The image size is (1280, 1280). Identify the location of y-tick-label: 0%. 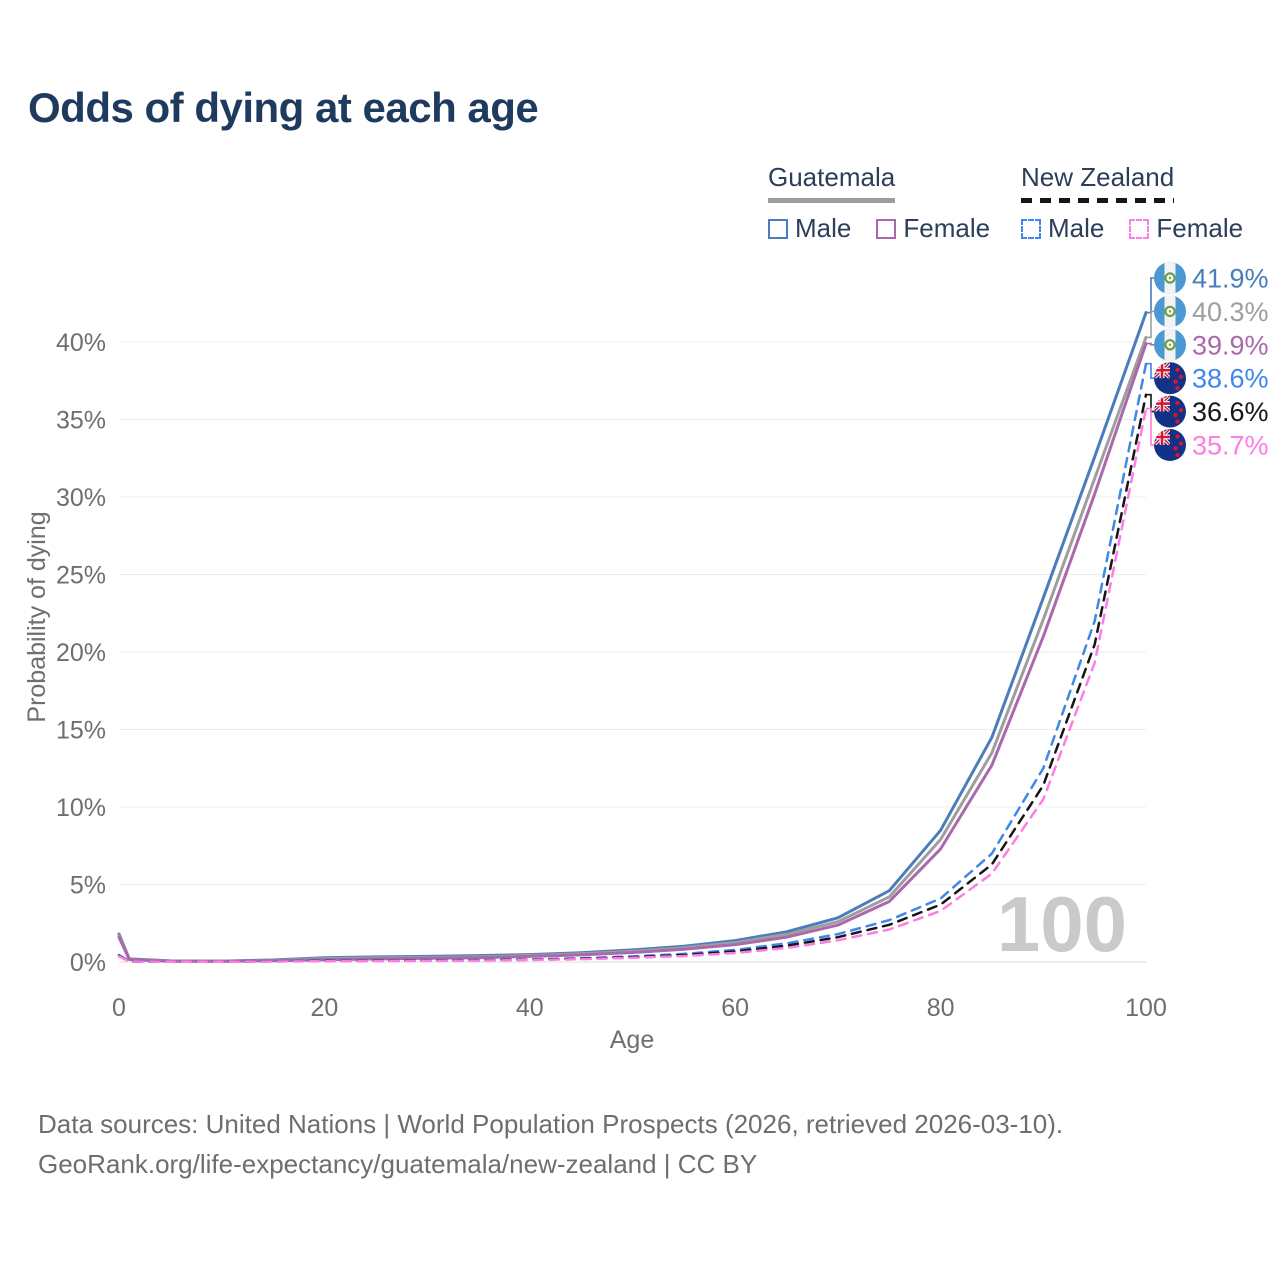
(88, 963).